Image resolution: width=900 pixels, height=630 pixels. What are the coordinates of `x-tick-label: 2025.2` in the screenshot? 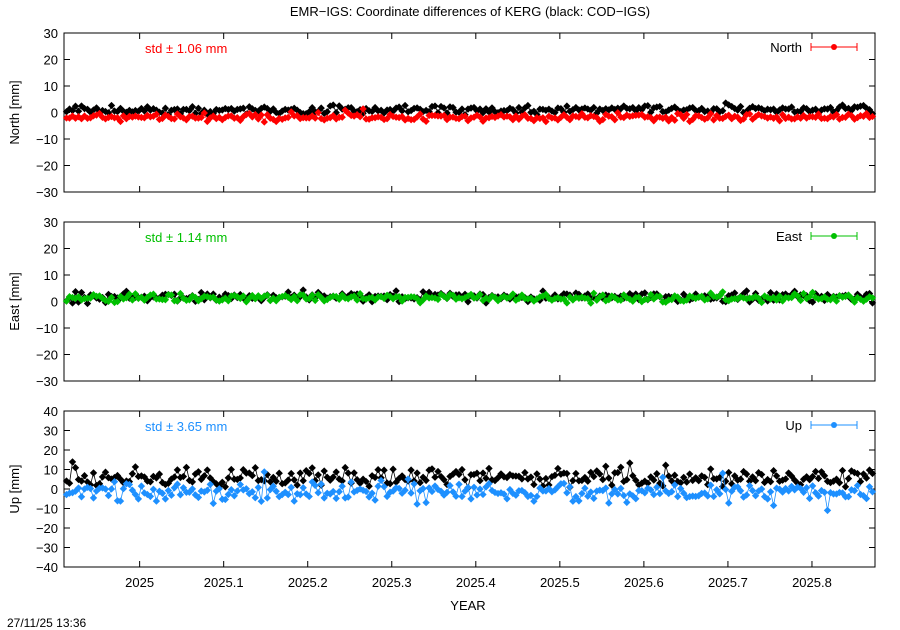 It's located at (308, 582).